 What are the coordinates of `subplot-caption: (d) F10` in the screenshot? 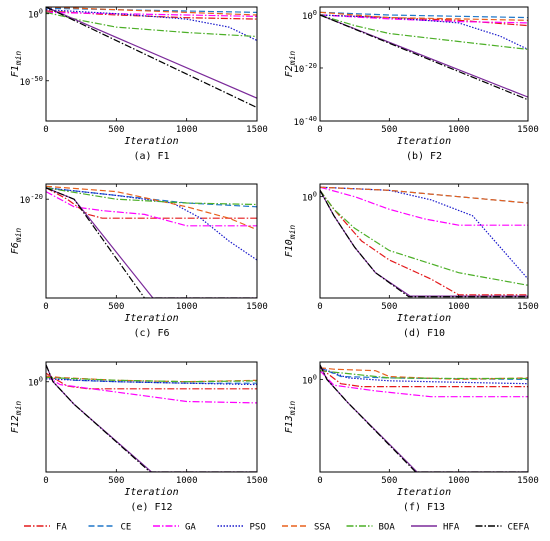 It's located at (424, 333).